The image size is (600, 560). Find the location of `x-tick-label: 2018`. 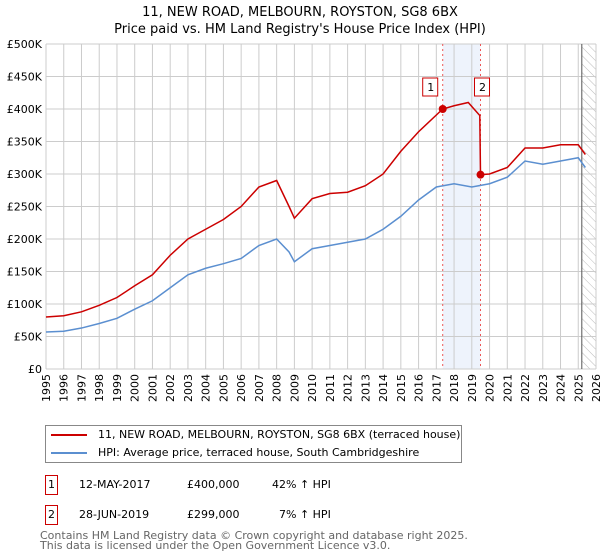

x-tick-label: 2018 is located at coordinates (454, 388).